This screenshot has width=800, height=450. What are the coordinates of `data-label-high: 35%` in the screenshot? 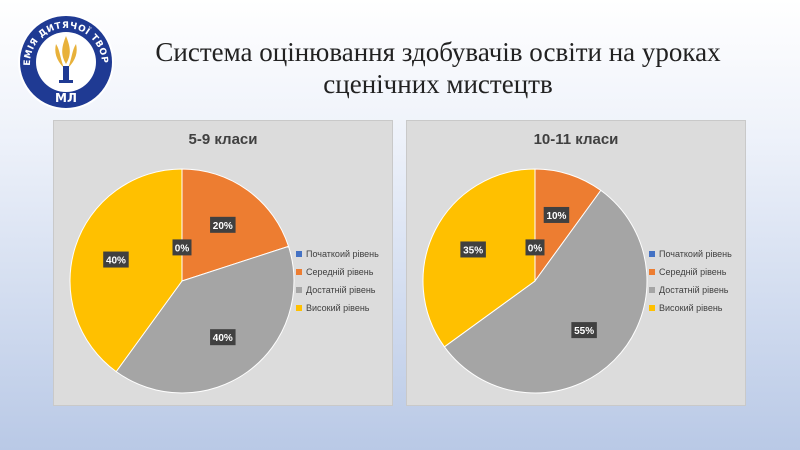 It's located at (473, 249).